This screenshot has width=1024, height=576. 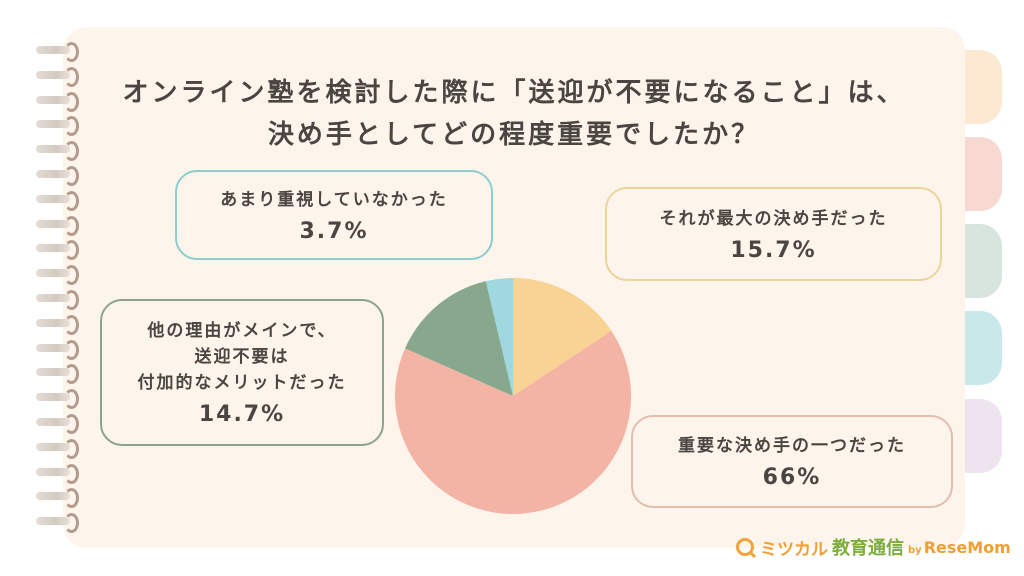 What do you see at coordinates (242, 414) in the screenshot?
I see `label-value: 14.7%` at bounding box center [242, 414].